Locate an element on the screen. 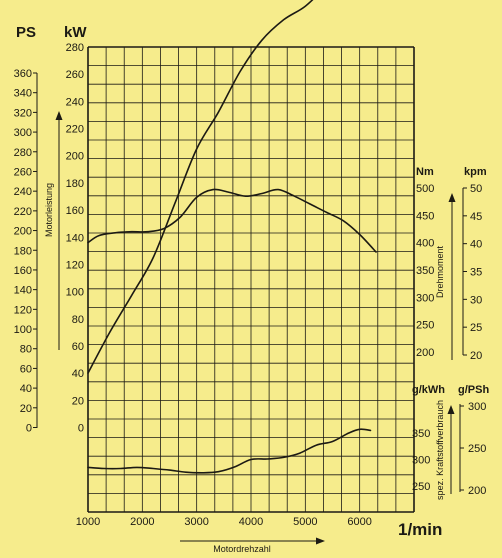 This screenshot has width=502, height=558. ps-tick-label: 260 is located at coordinates (23, 172).